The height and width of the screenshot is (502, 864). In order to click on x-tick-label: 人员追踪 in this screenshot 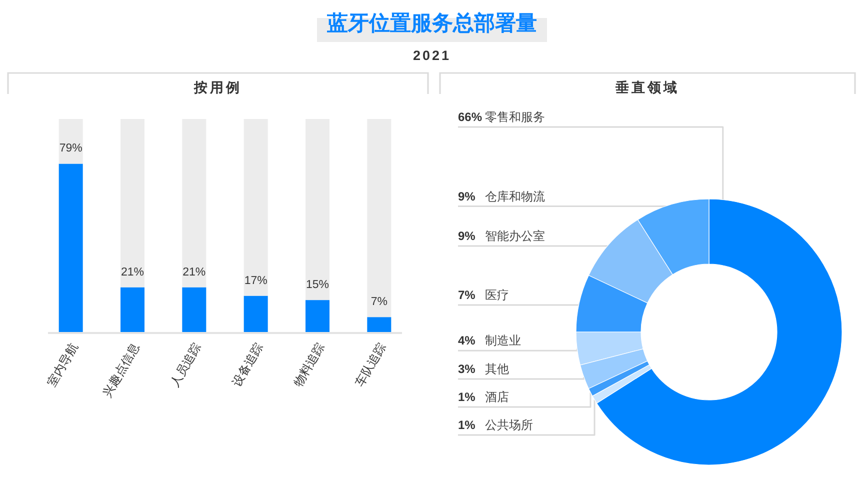, I will do `click(186, 365)`.